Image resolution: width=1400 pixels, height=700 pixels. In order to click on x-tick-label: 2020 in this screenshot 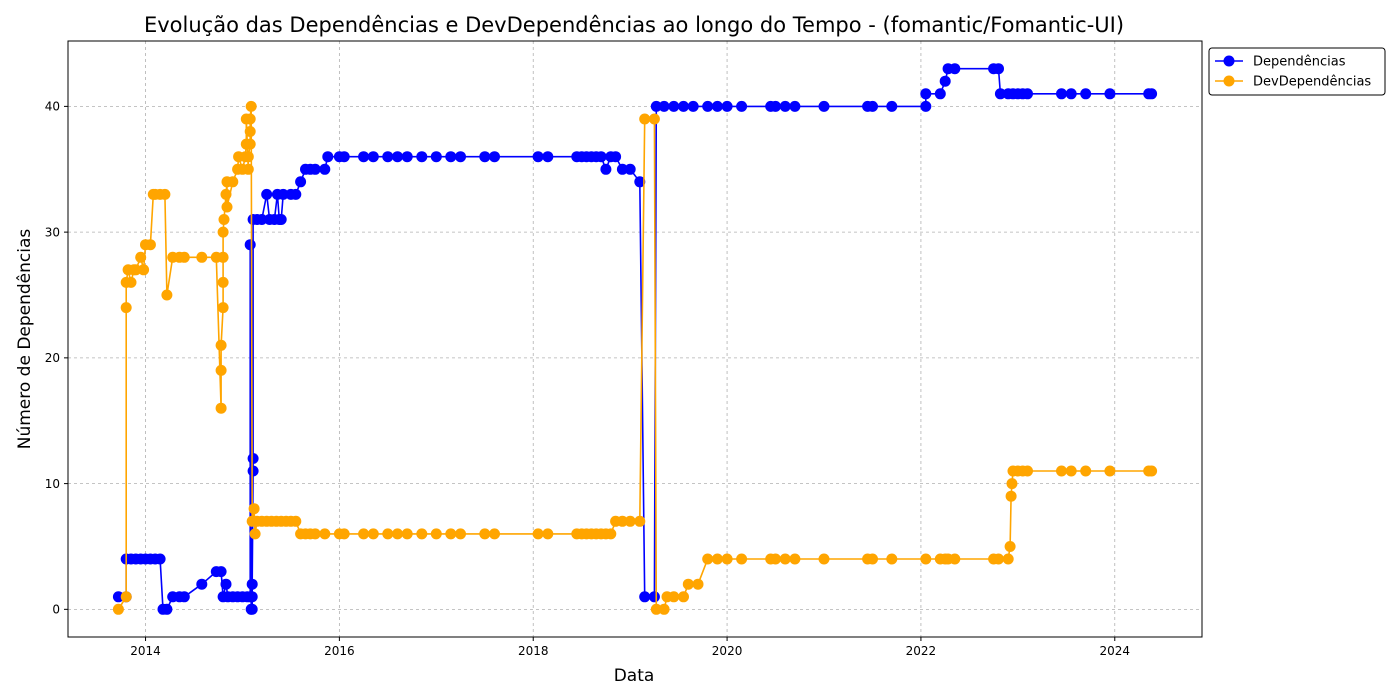, I will do `click(727, 651)`.